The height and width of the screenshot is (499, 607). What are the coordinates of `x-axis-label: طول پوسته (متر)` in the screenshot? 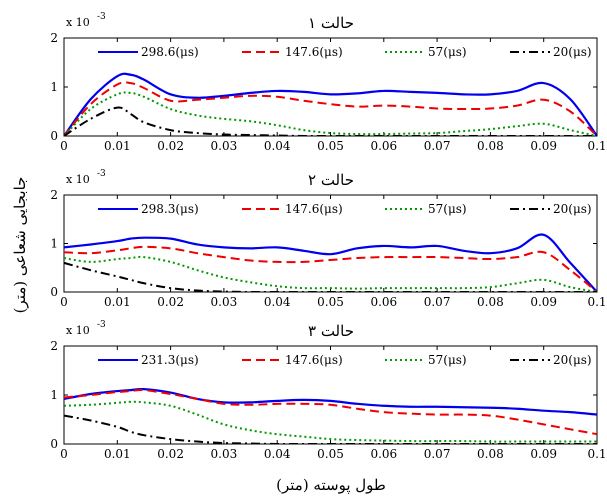 It's located at (331, 485).